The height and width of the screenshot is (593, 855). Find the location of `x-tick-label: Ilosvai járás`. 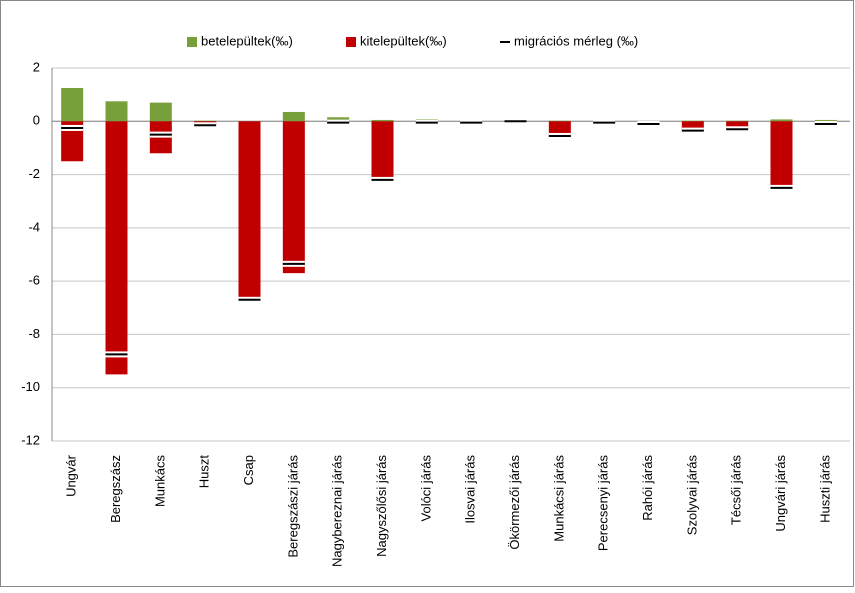

x-tick-label: Ilosvai járás is located at coordinates (470, 489).